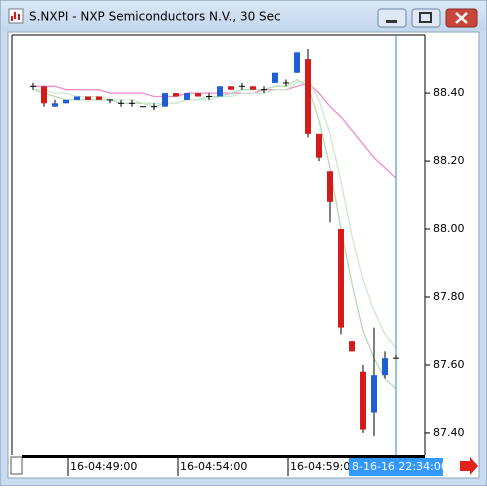  I want to click on y-tick-label: 88.20, so click(449, 160).